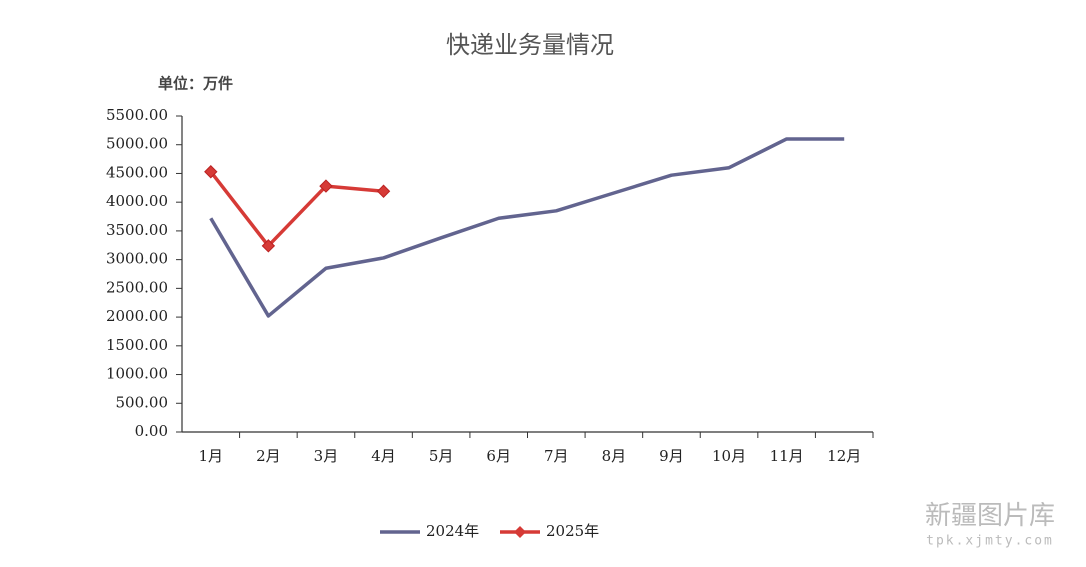 The height and width of the screenshot is (567, 1086). What do you see at coordinates (195, 84) in the screenshot?
I see `unit-label: 单位：万件` at bounding box center [195, 84].